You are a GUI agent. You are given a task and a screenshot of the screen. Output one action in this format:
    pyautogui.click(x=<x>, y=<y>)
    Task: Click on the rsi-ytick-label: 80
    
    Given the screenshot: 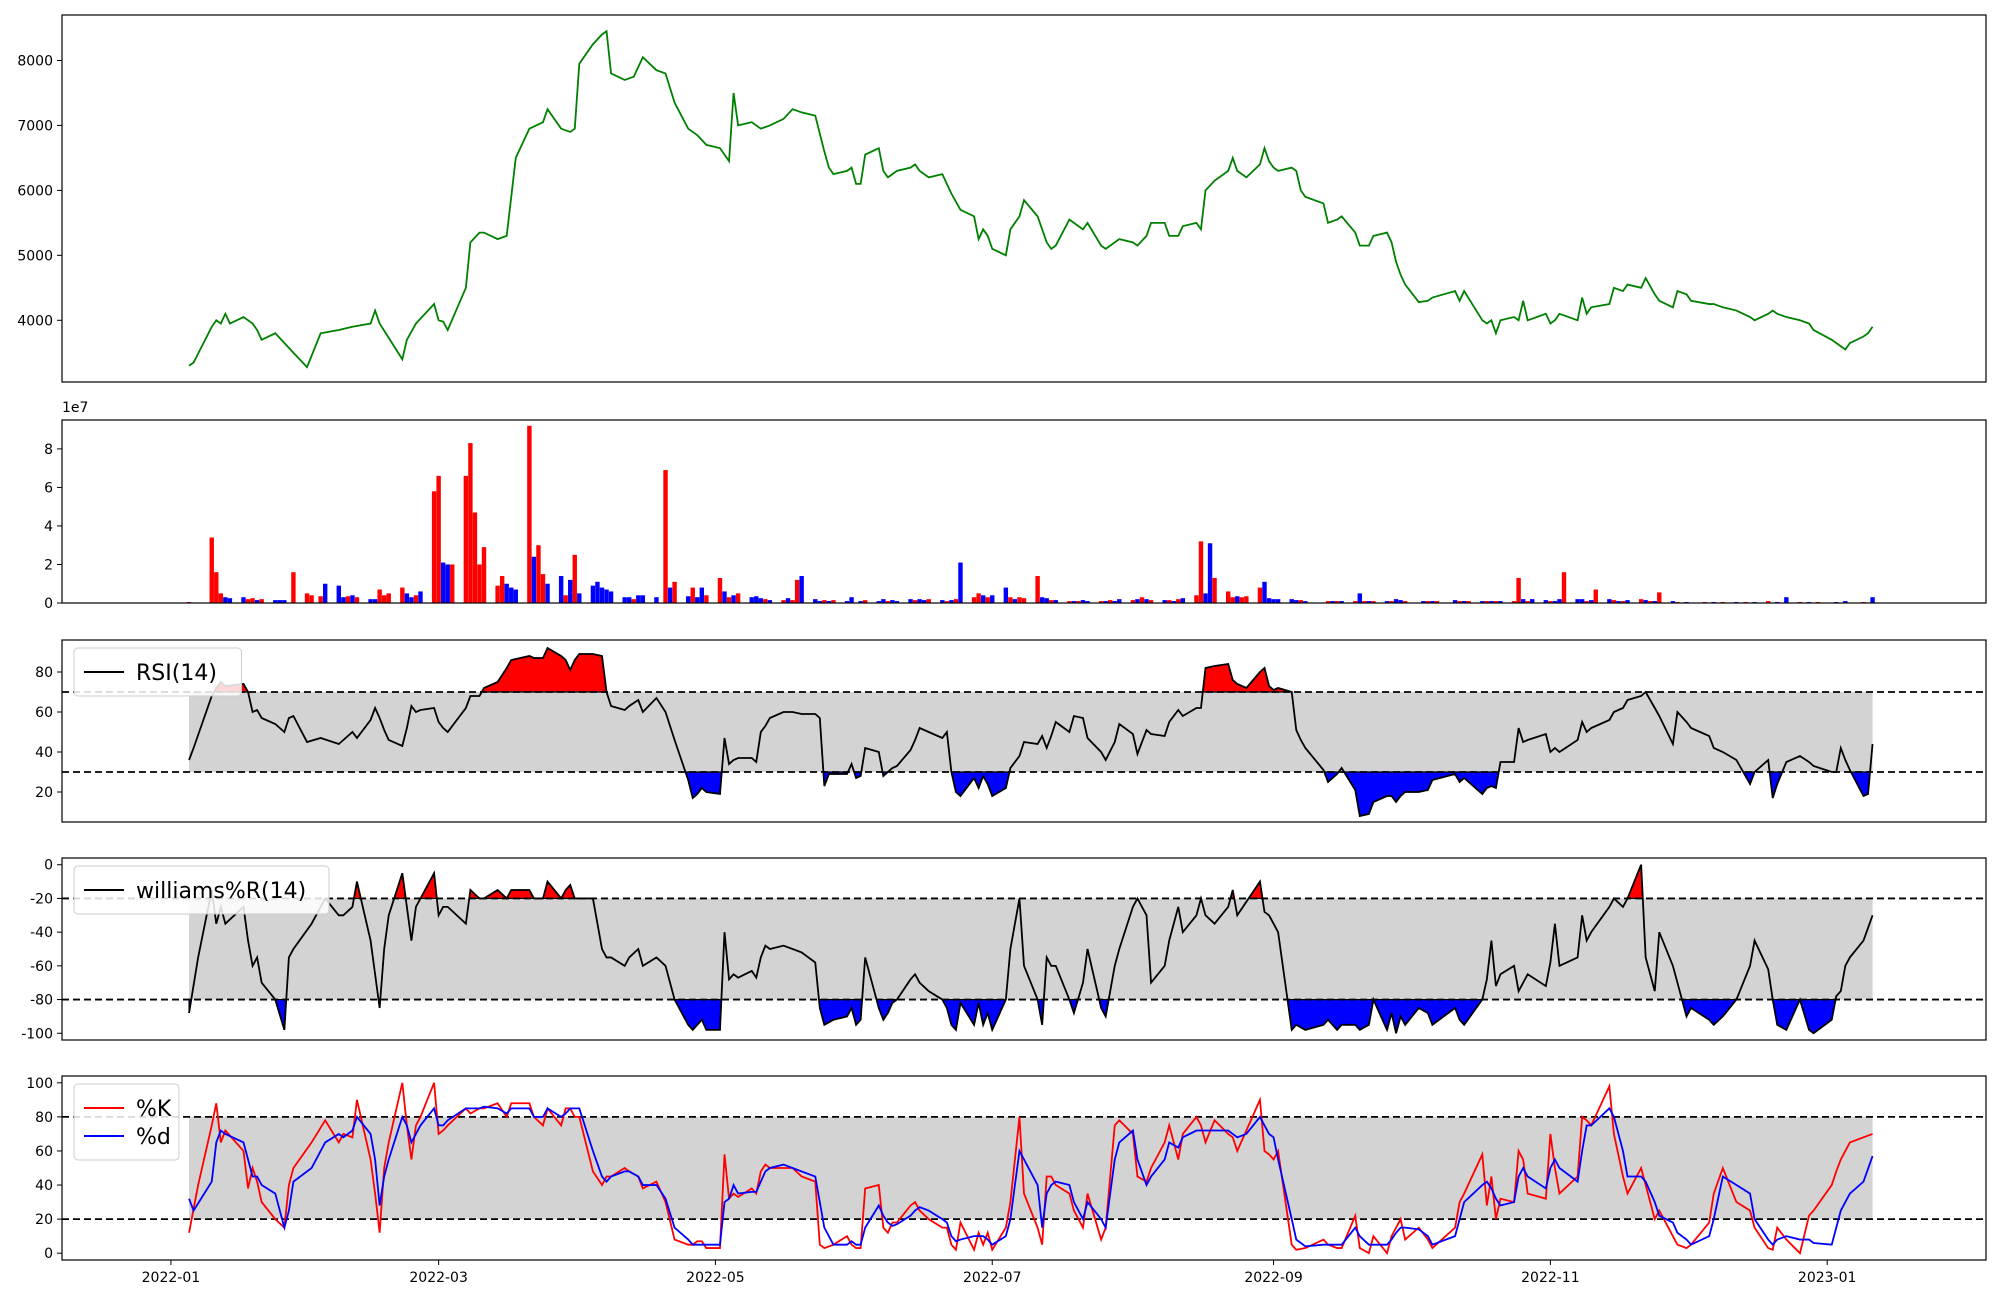 What is the action you would take?
    pyautogui.click(x=44, y=673)
    